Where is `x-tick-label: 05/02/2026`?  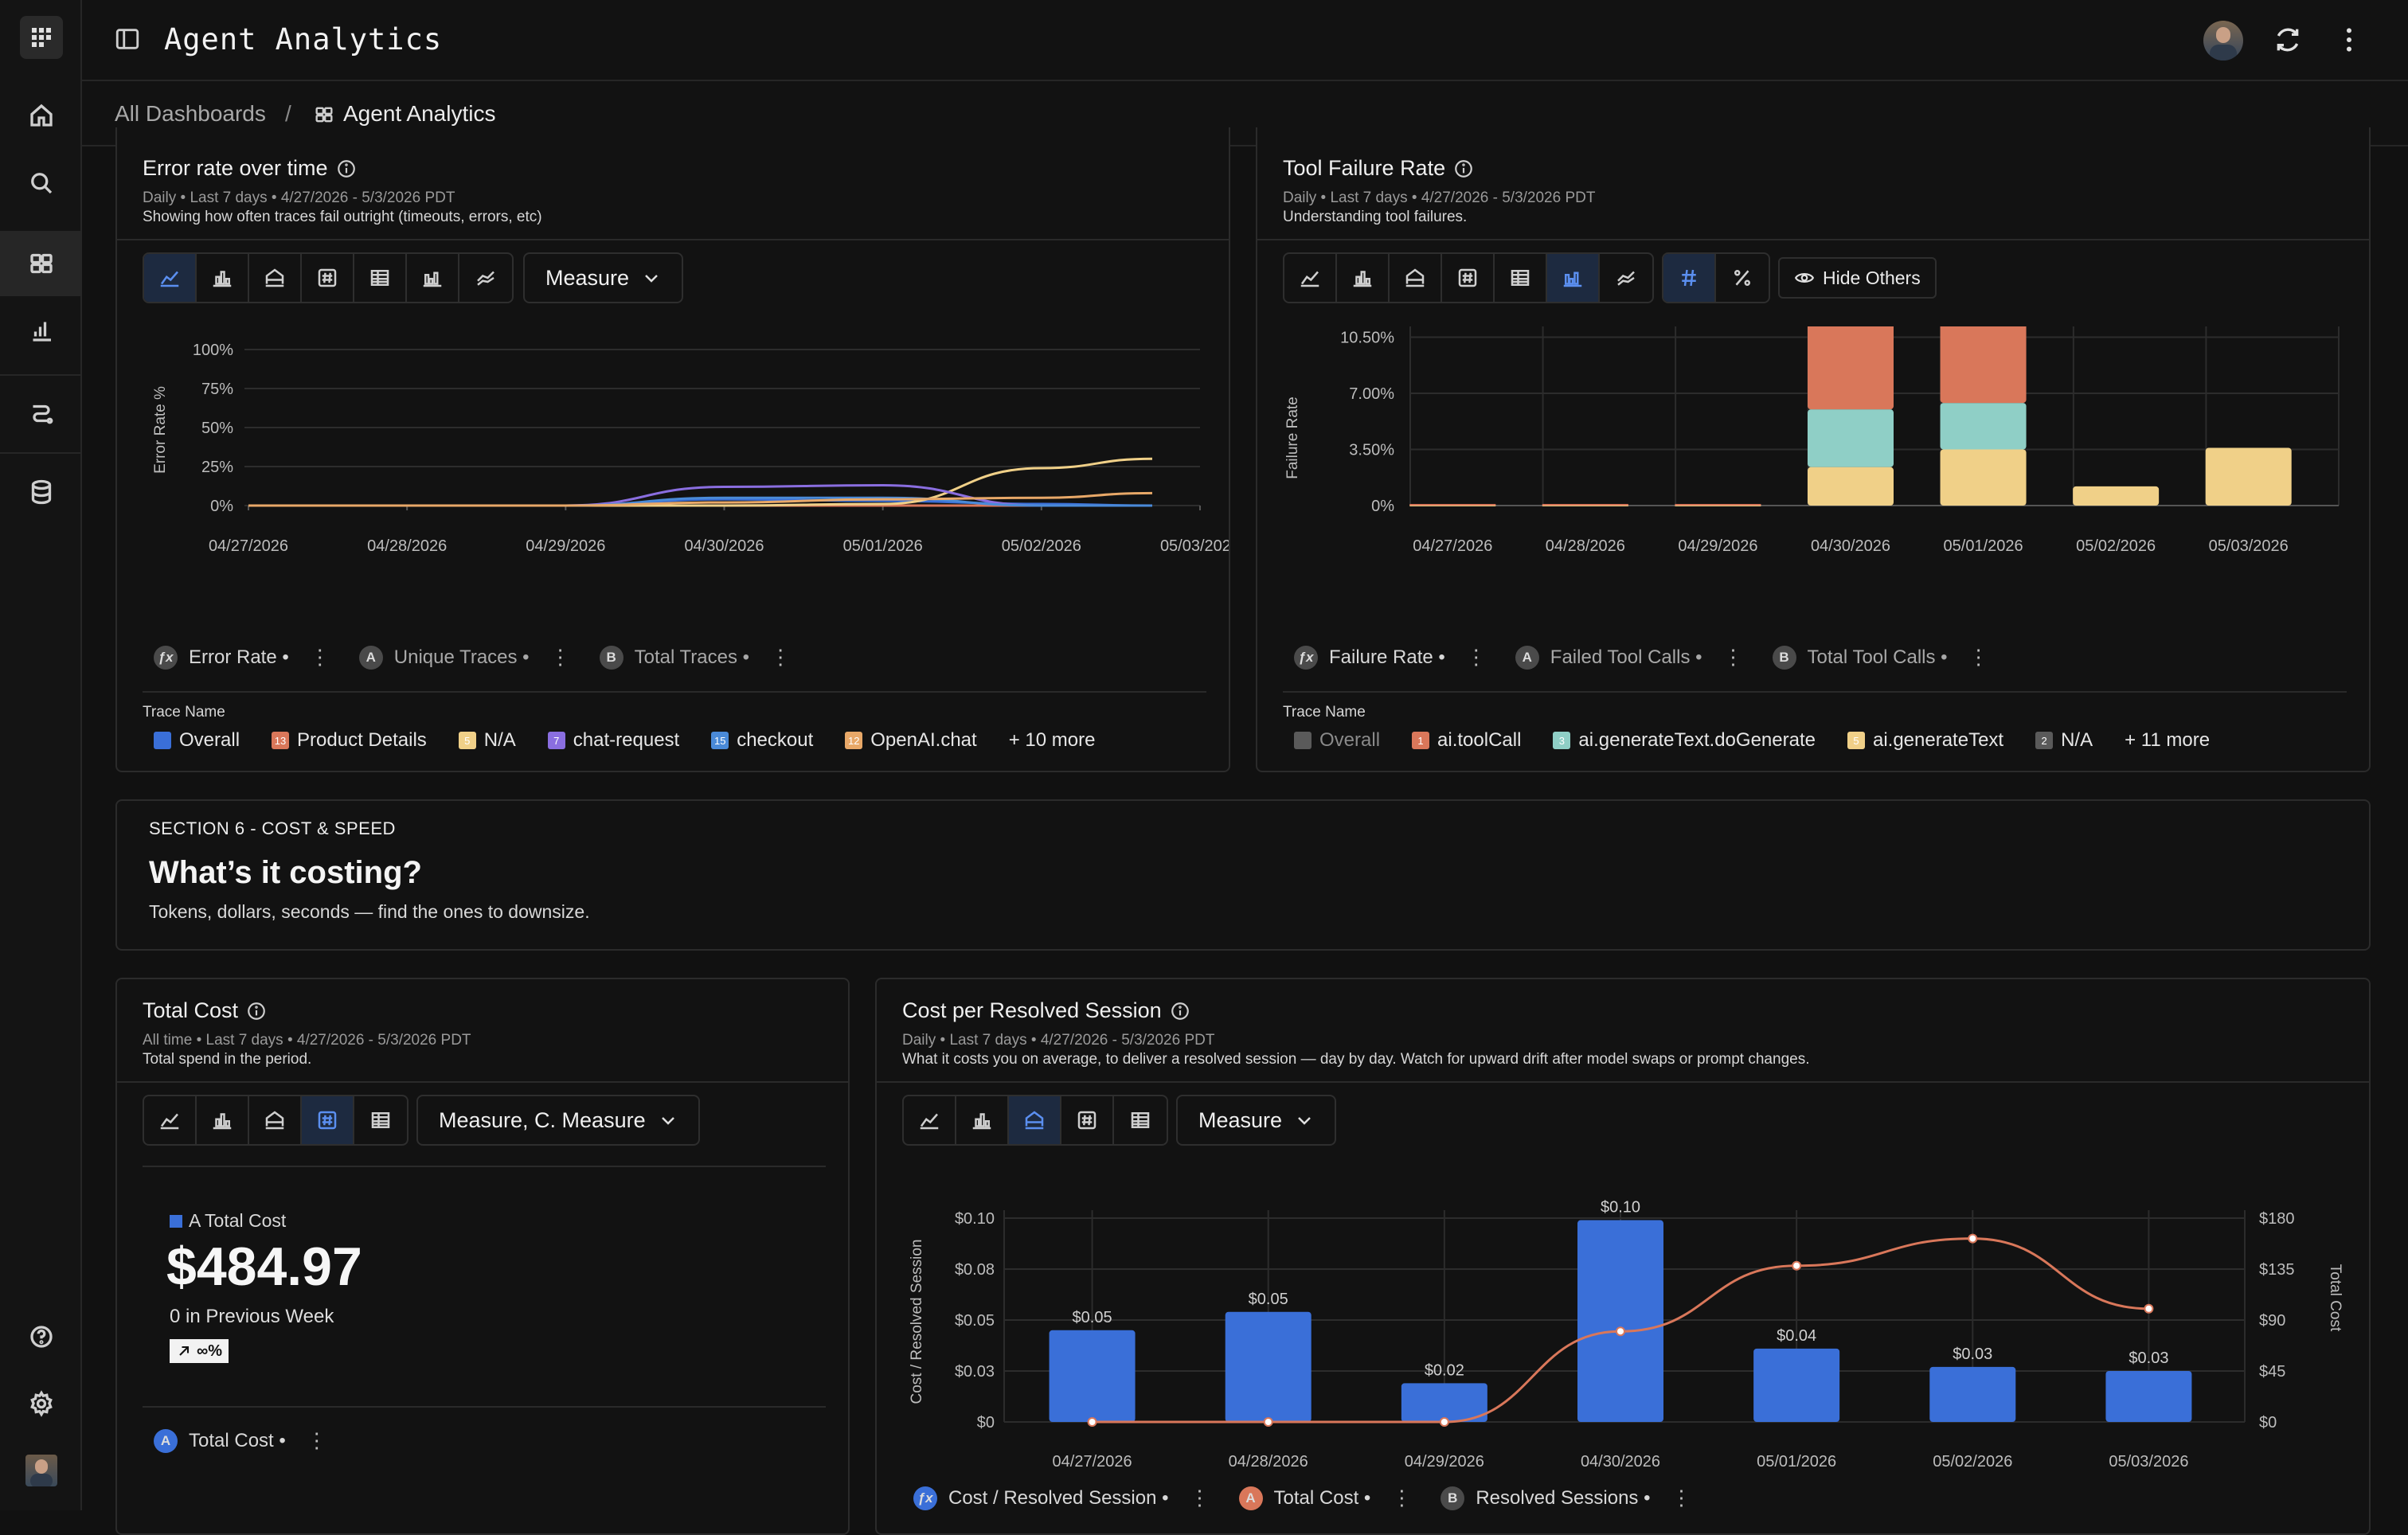 x-tick-label: 05/02/2026 is located at coordinates (1041, 546).